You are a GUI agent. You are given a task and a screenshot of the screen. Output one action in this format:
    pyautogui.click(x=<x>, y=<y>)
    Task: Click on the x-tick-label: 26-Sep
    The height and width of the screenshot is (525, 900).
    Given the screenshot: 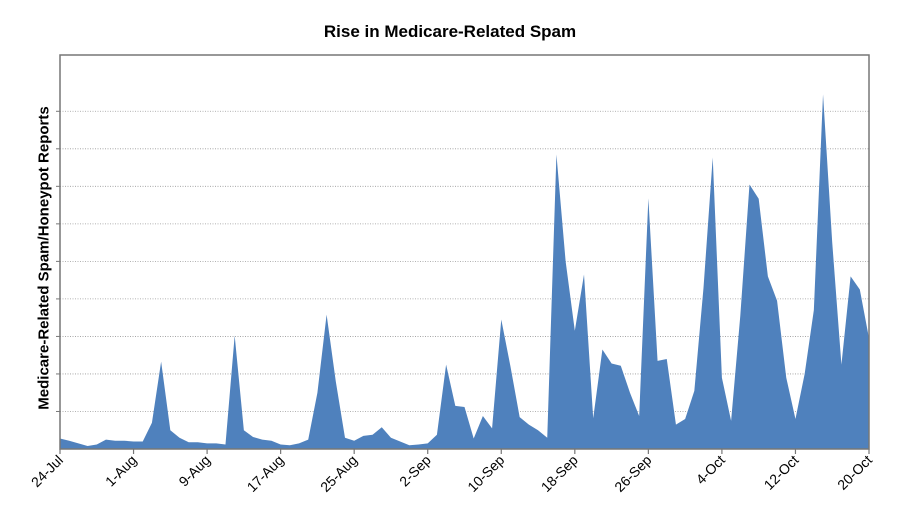 What is the action you would take?
    pyautogui.click(x=632, y=473)
    